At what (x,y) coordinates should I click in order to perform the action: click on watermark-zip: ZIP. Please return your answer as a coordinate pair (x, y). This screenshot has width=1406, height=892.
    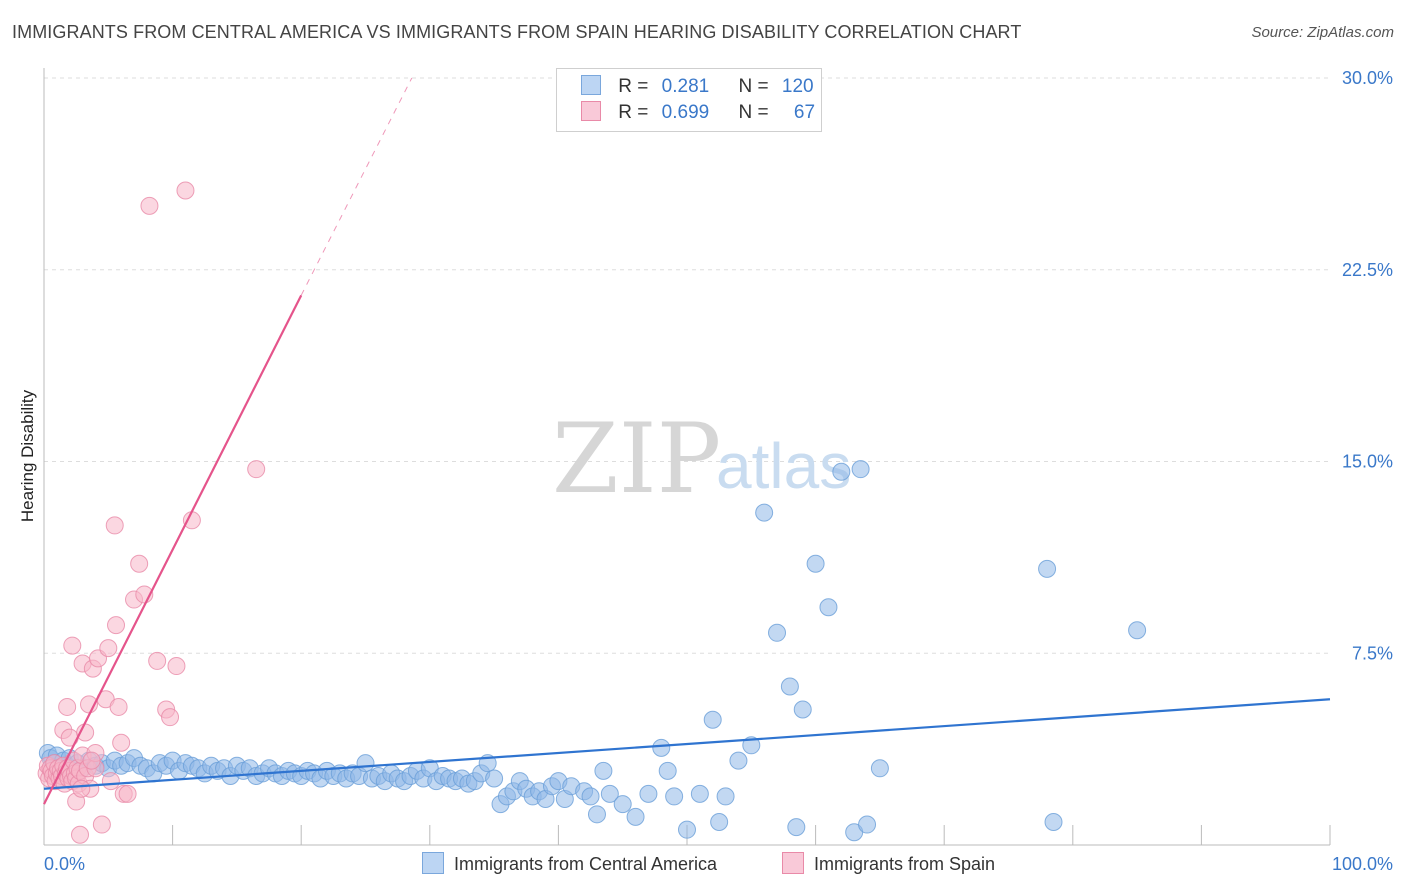
    Looking at the image, I should click on (636, 459).